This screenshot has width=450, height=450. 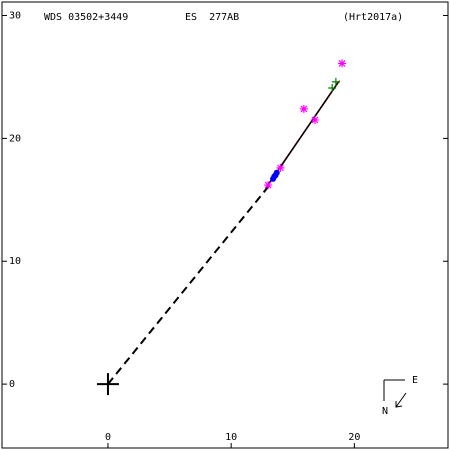 What do you see at coordinates (231, 437) in the screenshot?
I see `x-tick-label: 10` at bounding box center [231, 437].